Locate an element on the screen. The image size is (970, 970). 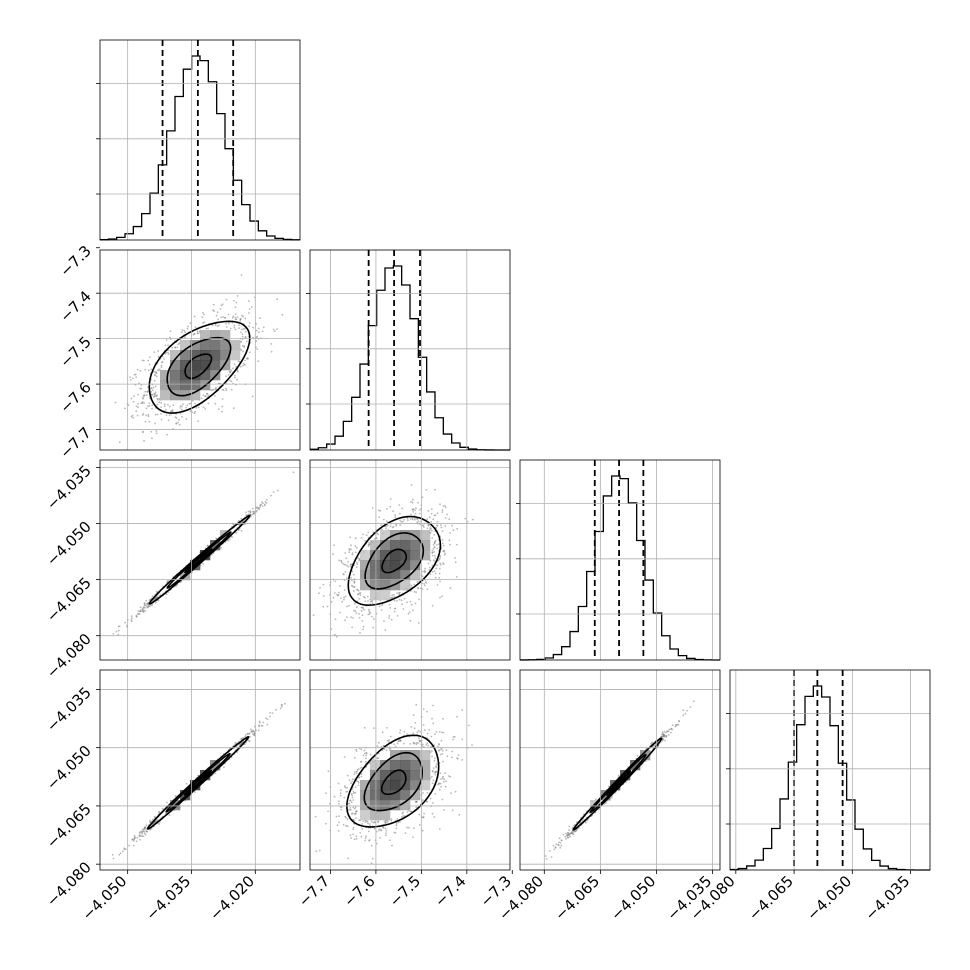
scatter-points is located at coordinates (199, 362).